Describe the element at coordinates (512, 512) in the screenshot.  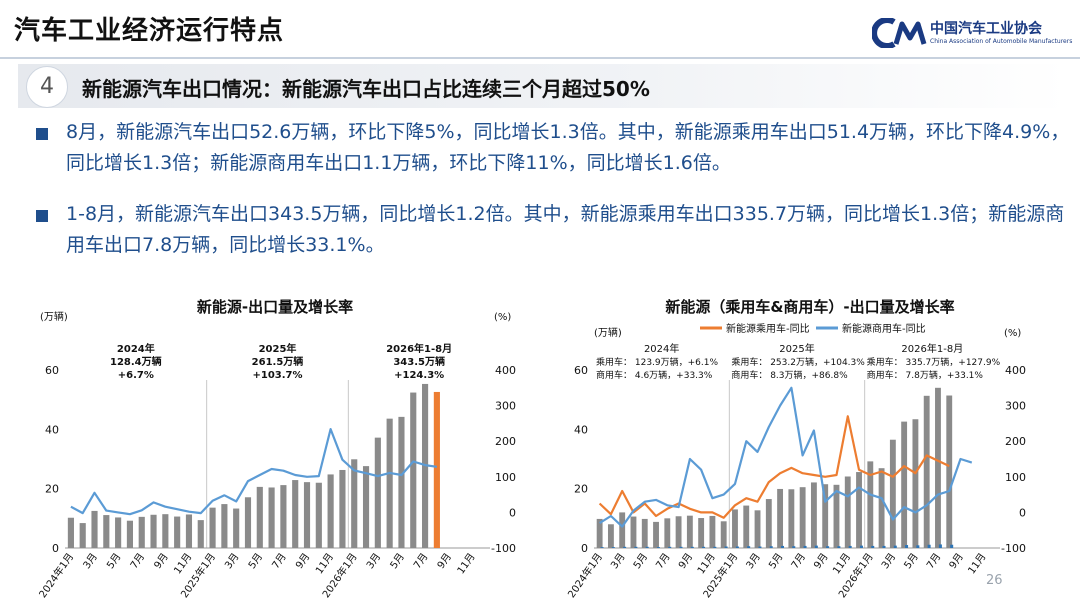
I see `y-tick-right: 0` at that location.